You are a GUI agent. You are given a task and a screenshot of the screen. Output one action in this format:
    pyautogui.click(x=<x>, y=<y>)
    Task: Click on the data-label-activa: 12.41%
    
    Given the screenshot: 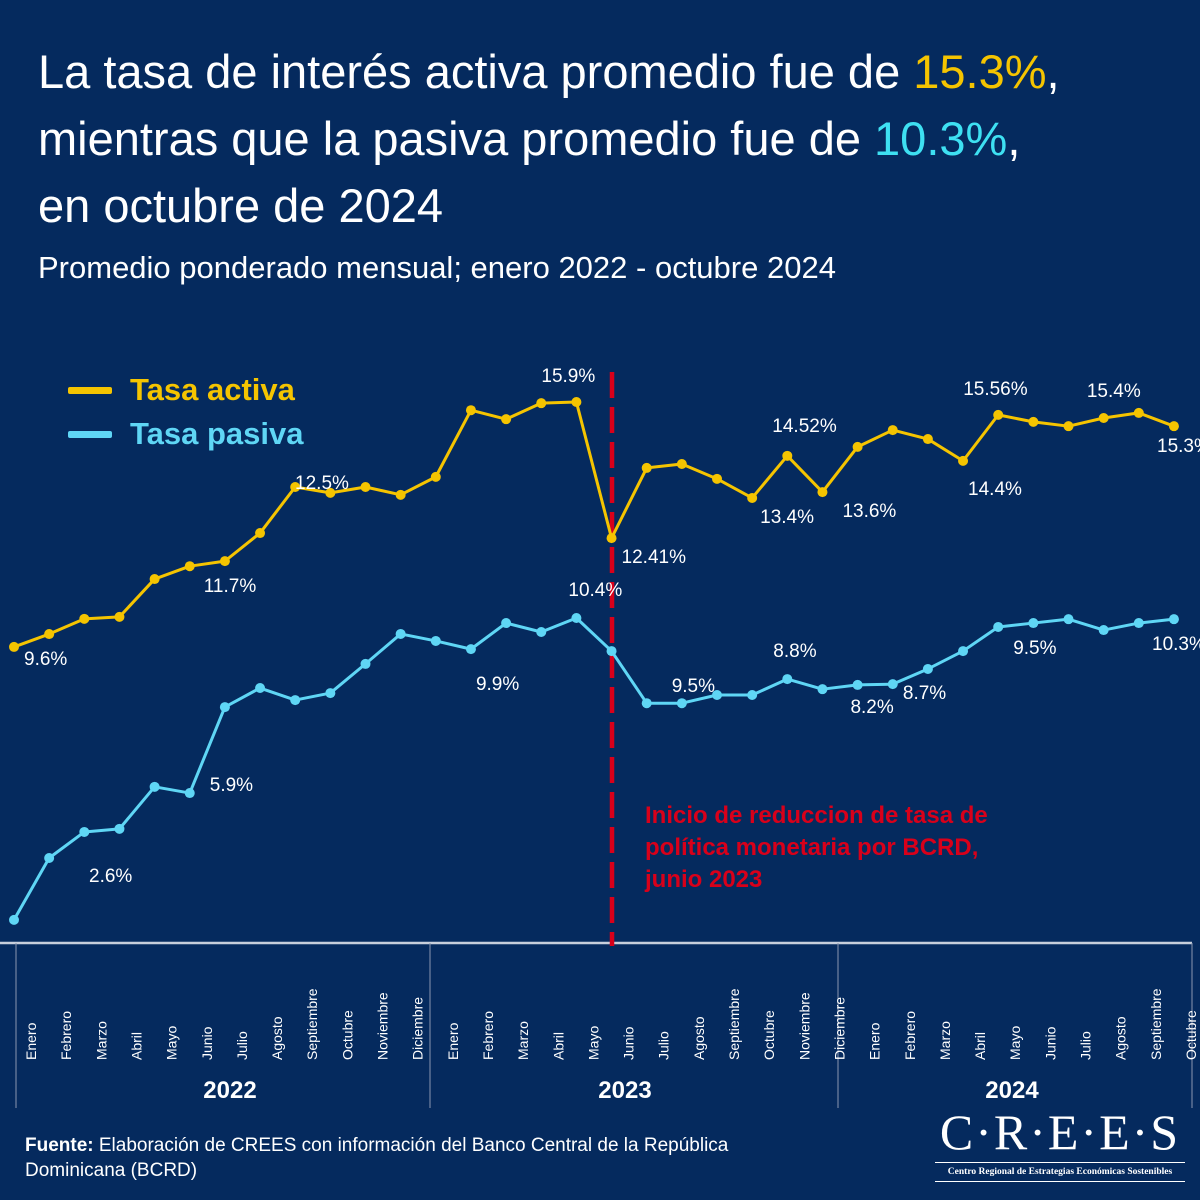 What is the action you would take?
    pyautogui.click(x=654, y=557)
    